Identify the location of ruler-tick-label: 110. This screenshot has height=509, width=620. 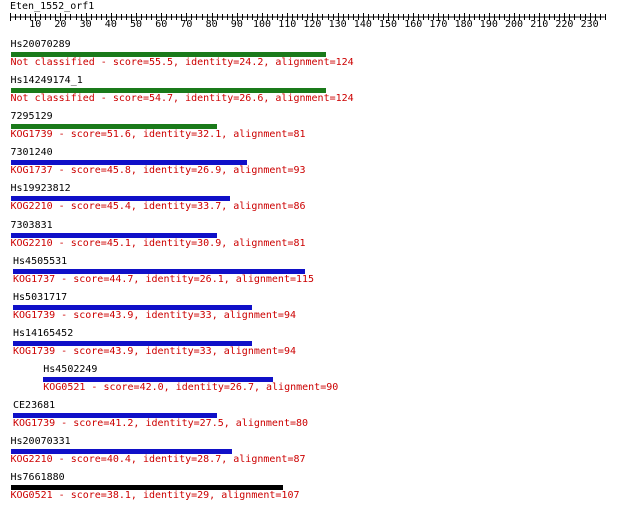
(287, 24).